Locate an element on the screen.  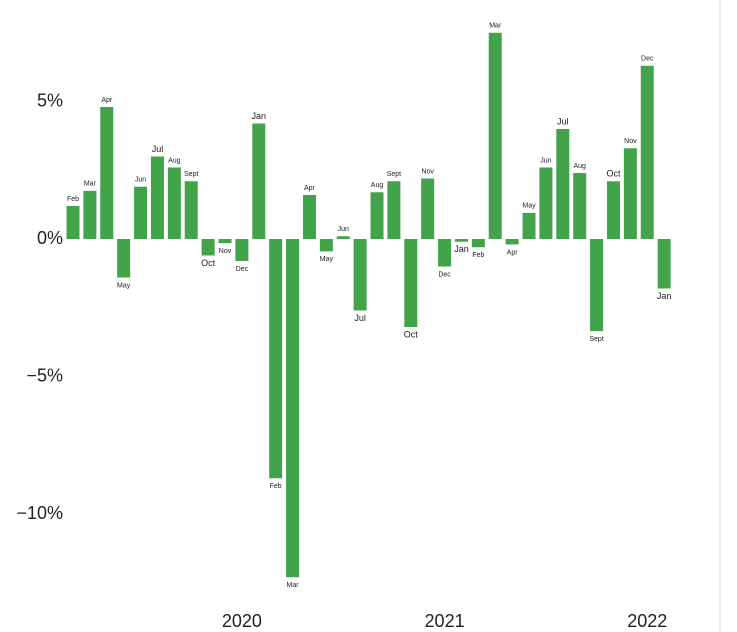
y-tick-label: −5% is located at coordinates (44, 375).